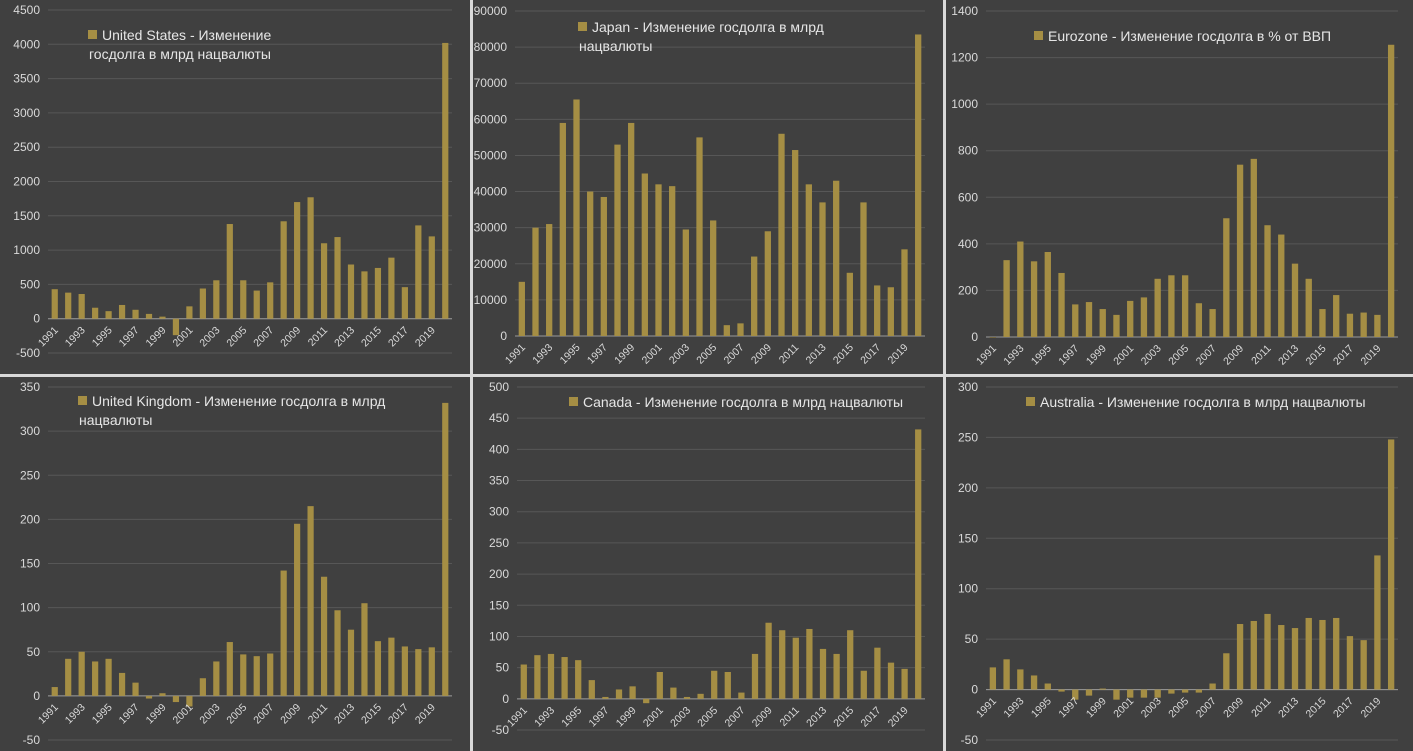 This screenshot has height=751, width=1413. What do you see at coordinates (418, 672) in the screenshot?
I see `bar-uk-2018` at bounding box center [418, 672].